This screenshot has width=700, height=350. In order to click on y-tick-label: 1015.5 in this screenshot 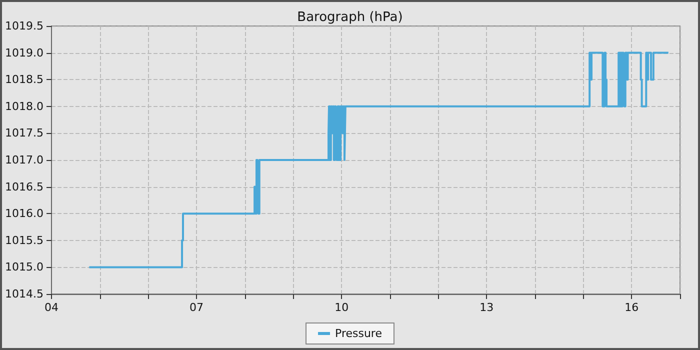, I will do `click(24, 240)`.